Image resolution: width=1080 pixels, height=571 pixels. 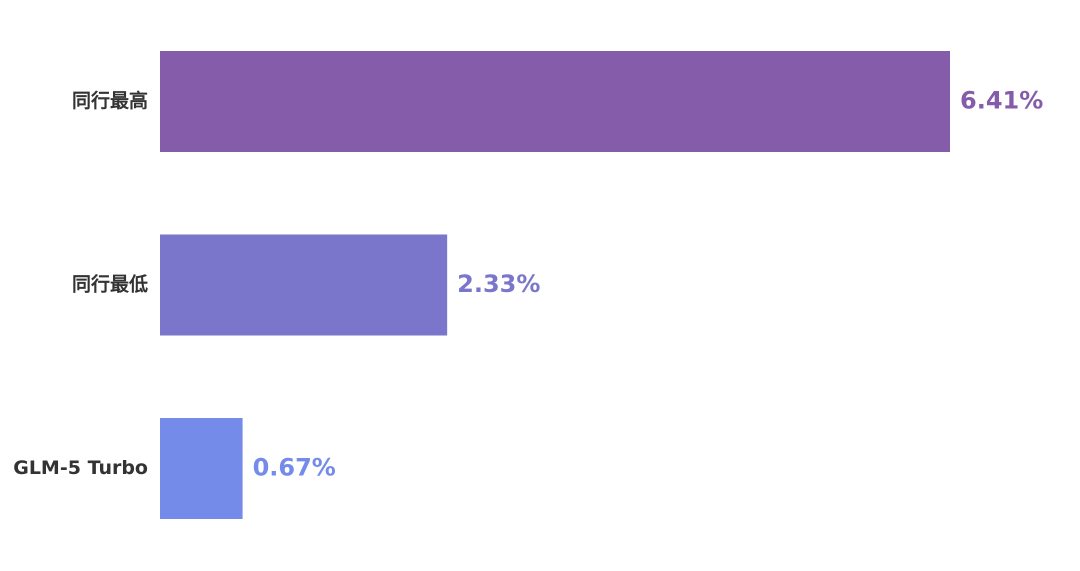 I want to click on category-label: 同行最高, so click(x=110, y=100).